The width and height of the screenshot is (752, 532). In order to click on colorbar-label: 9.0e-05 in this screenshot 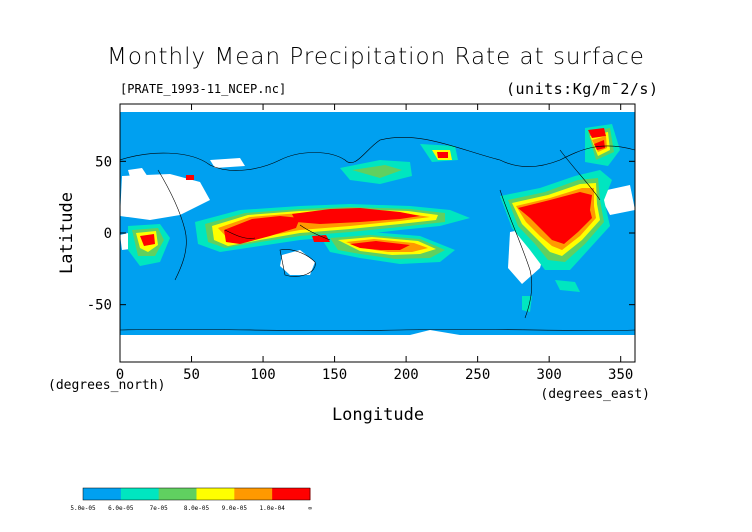, I will do `click(235, 508)`.